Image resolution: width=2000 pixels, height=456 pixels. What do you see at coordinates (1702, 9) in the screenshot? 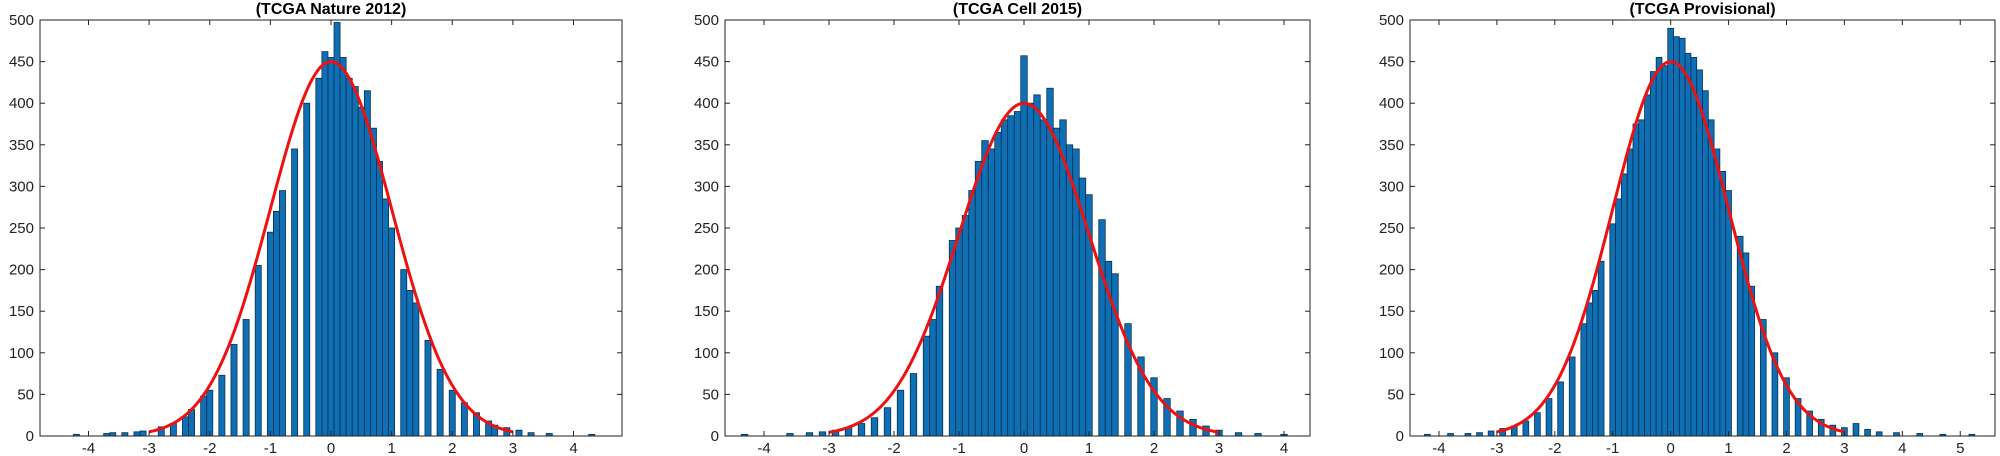
I see `chart-title: (TCGA Provisional)` at bounding box center [1702, 9].